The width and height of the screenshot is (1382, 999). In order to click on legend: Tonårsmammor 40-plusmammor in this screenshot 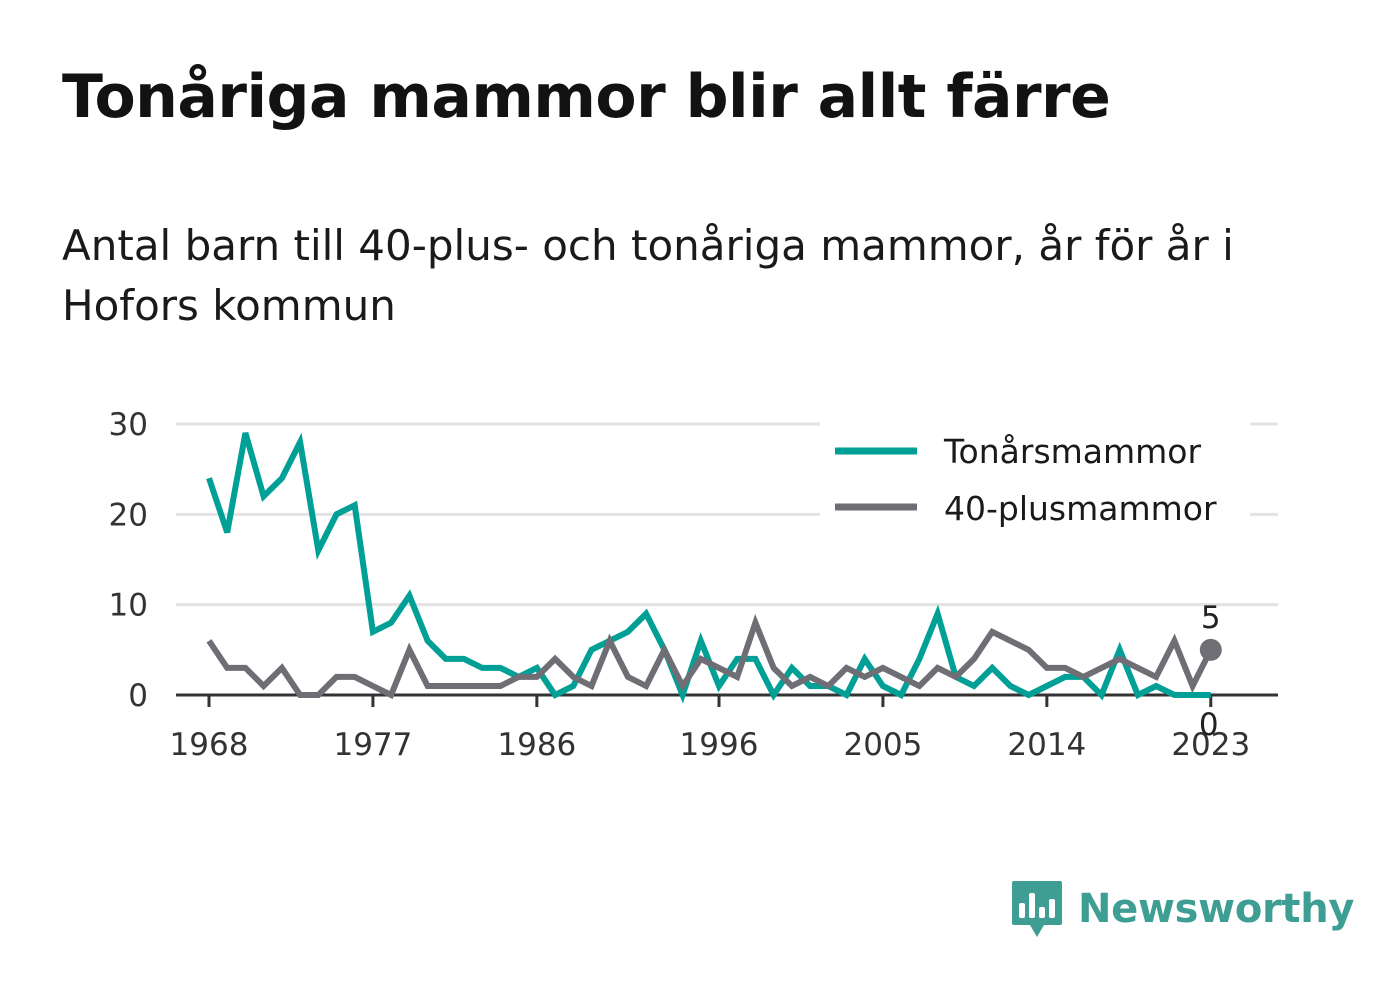, I will do `click(1035, 477)`.